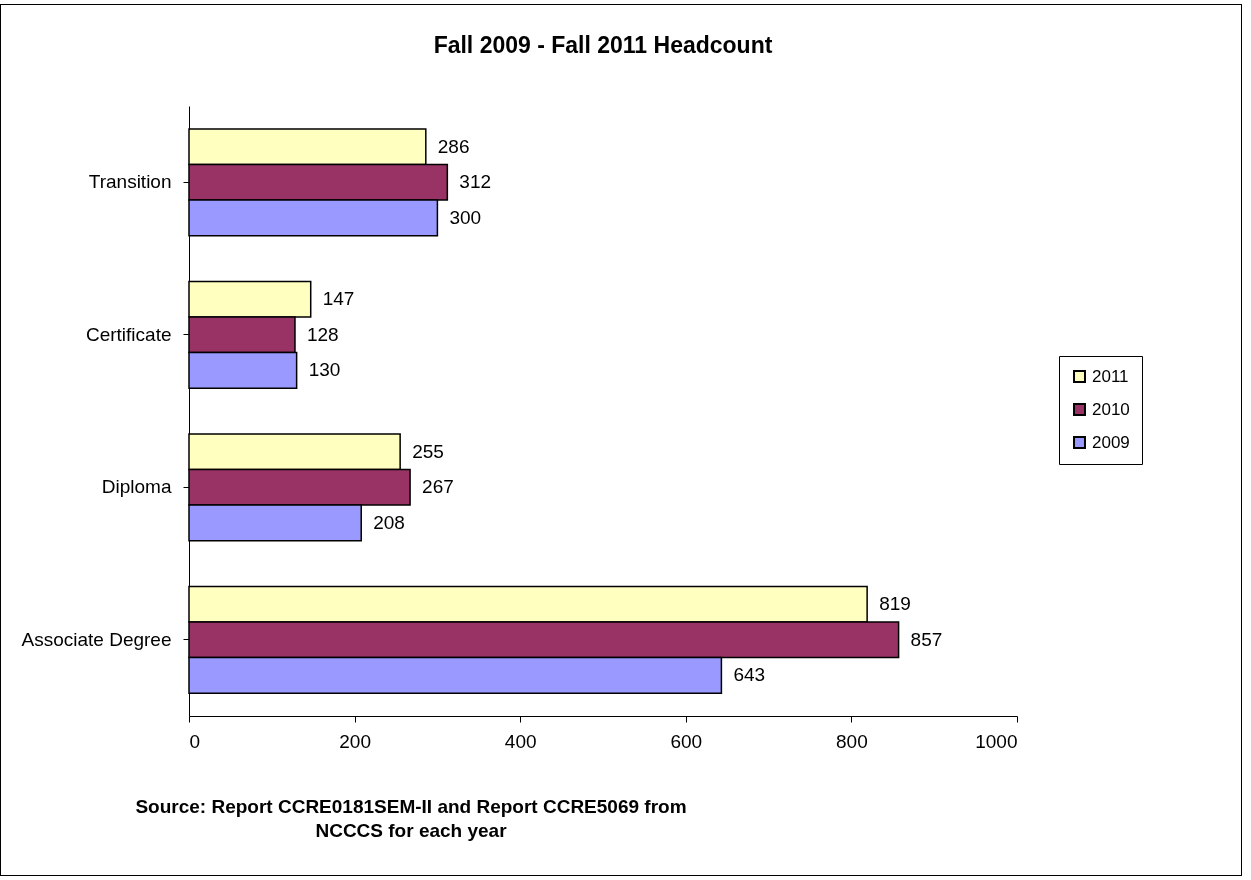  I want to click on data-label: 208, so click(389, 522).